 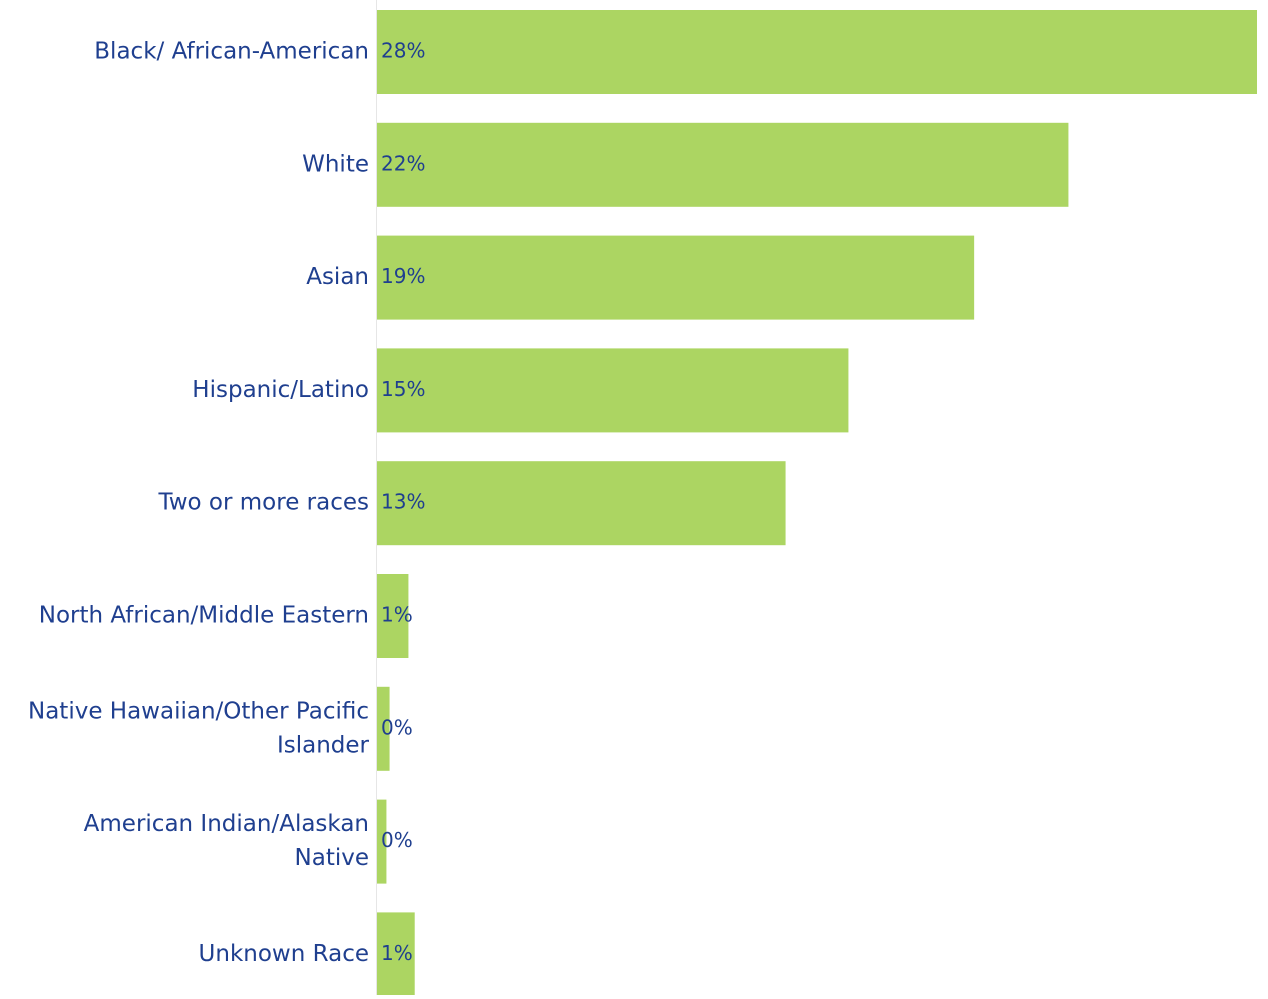 What do you see at coordinates (332, 858) in the screenshot?
I see `category-label: Native` at bounding box center [332, 858].